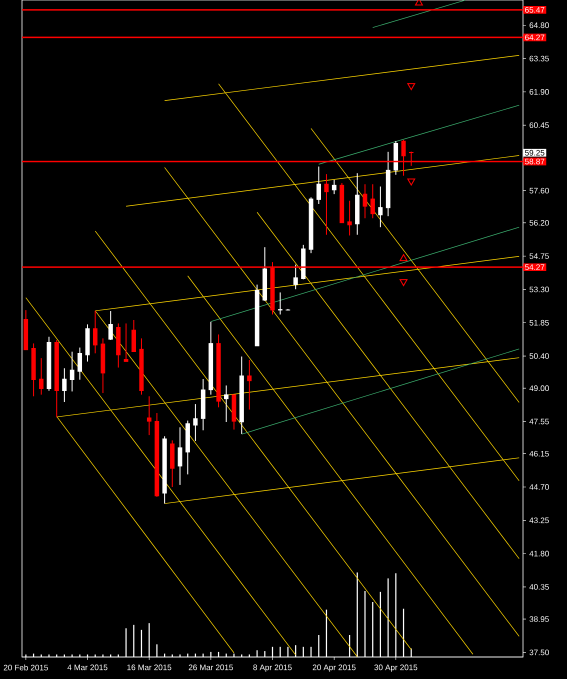 This screenshot has width=567, height=679. I want to click on y-tick-label: 47.55, so click(539, 421).